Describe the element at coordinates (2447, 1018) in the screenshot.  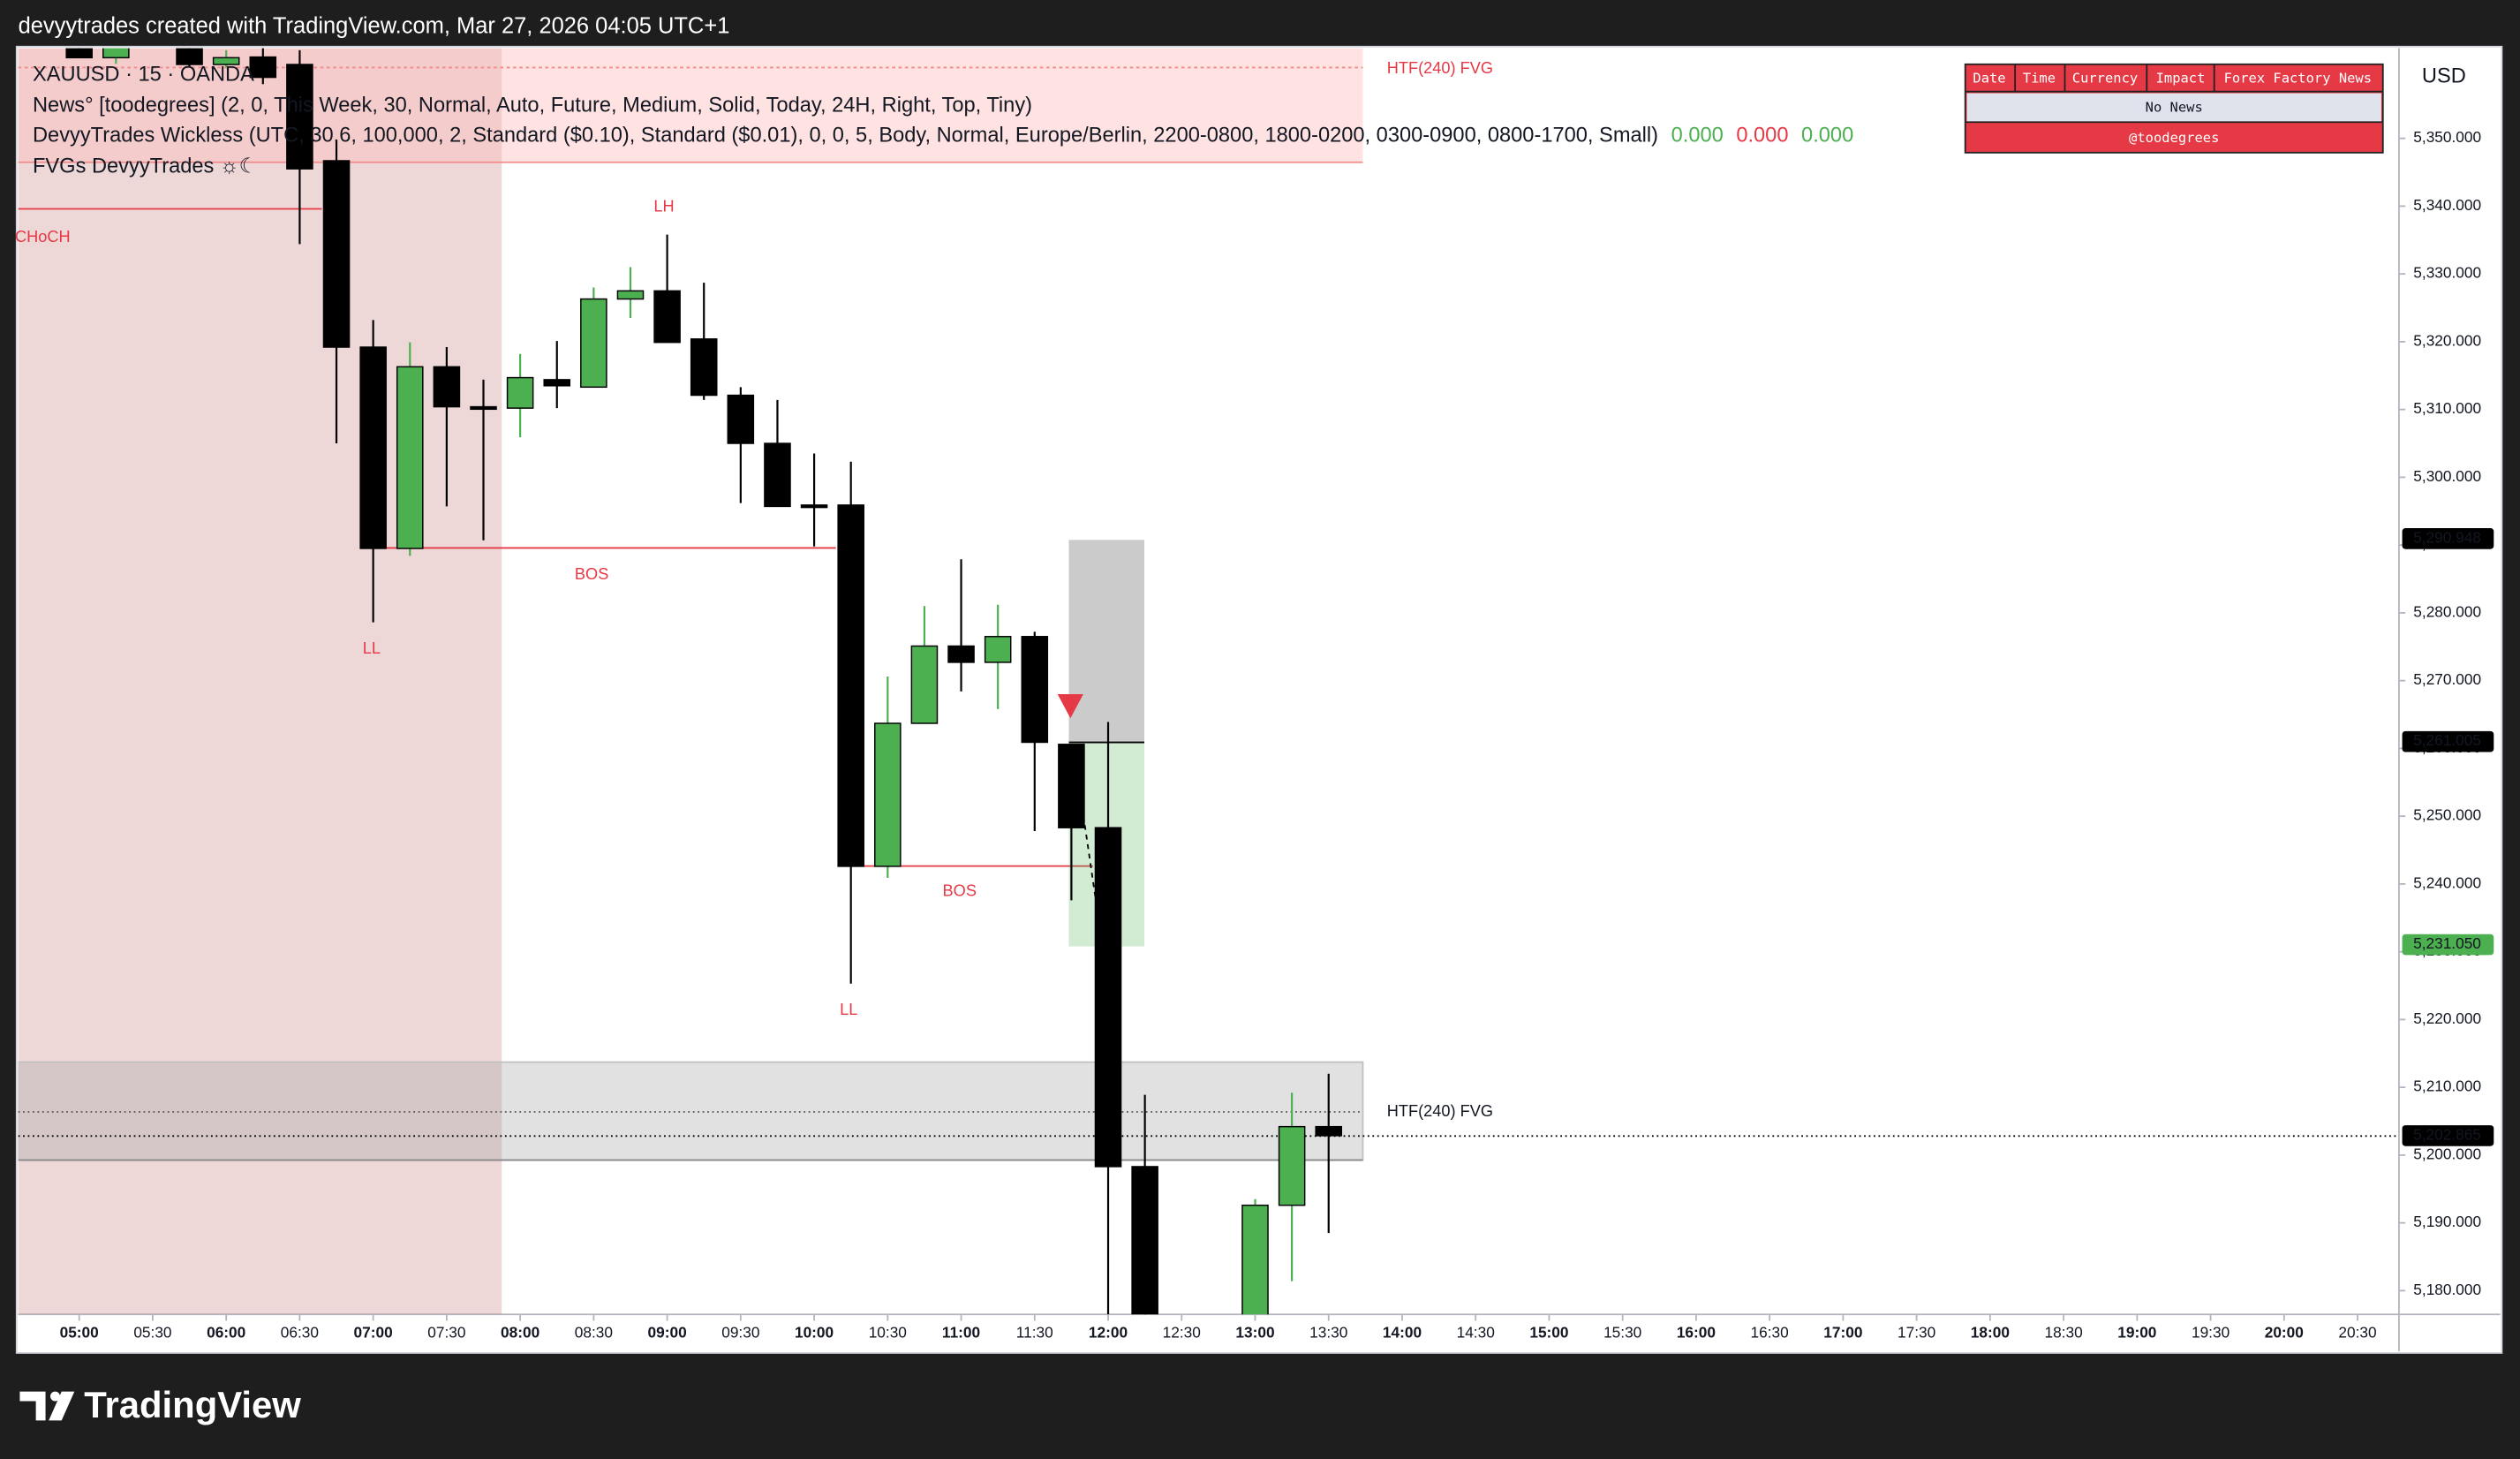
I see `y-tick-label: 5,220.000` at that location.